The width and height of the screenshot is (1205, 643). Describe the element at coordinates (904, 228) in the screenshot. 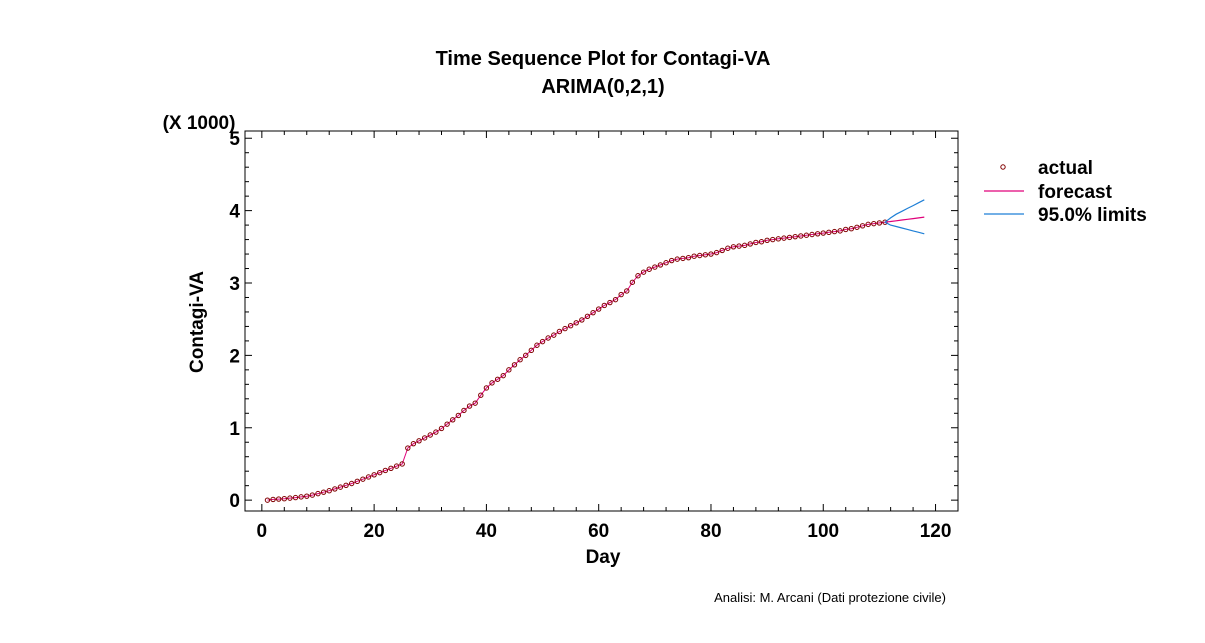

I see `lower-limit-line` at that location.